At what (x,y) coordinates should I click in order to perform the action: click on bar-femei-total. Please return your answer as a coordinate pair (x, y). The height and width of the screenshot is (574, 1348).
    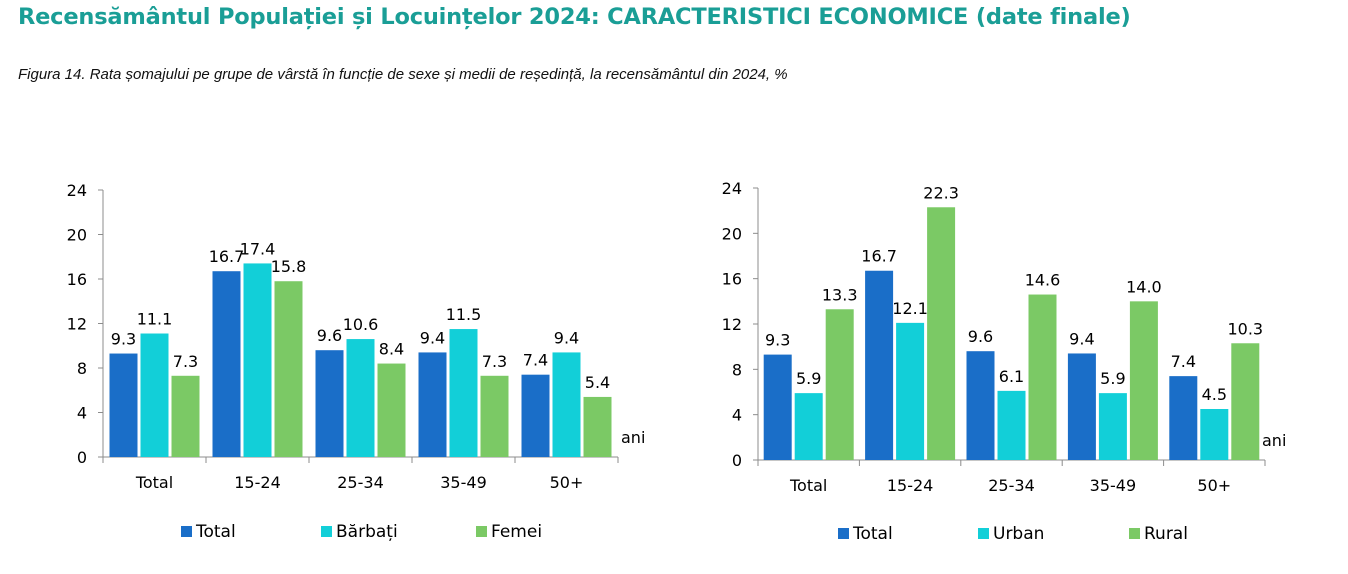
    Looking at the image, I should click on (185, 416).